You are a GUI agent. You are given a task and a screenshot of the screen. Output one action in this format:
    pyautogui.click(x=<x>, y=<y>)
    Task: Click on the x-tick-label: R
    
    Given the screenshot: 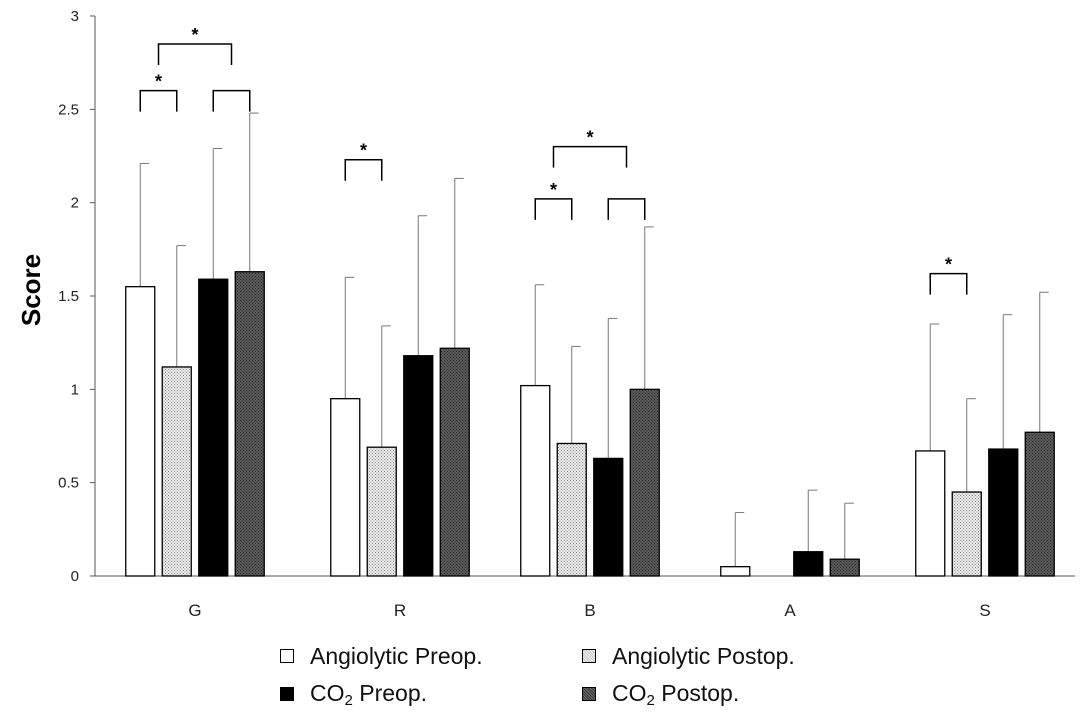 What is the action you would take?
    pyautogui.click(x=400, y=610)
    